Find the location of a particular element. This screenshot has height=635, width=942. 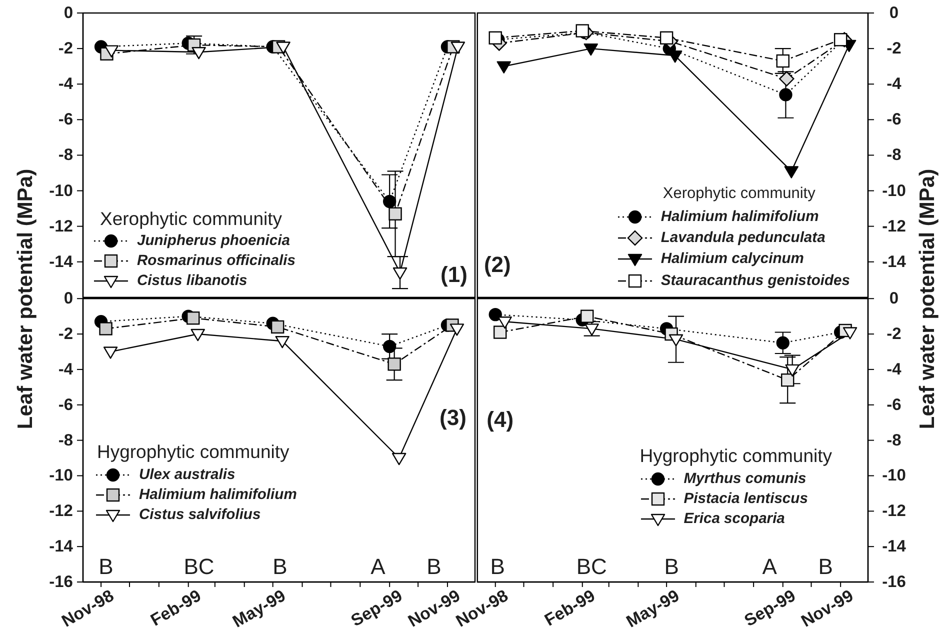

legend-label: Myrthus comunis is located at coordinates (745, 478).